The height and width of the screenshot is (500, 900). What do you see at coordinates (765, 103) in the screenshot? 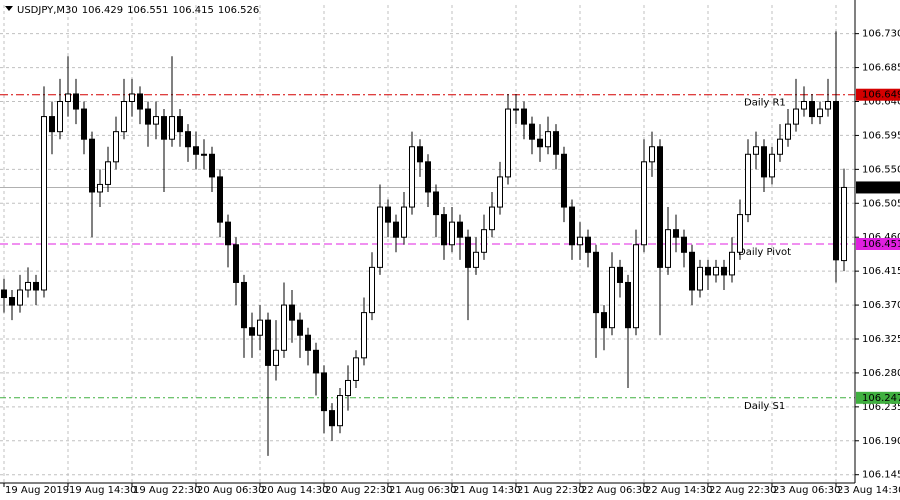
I see `level-name: Daily R1` at bounding box center [765, 103].